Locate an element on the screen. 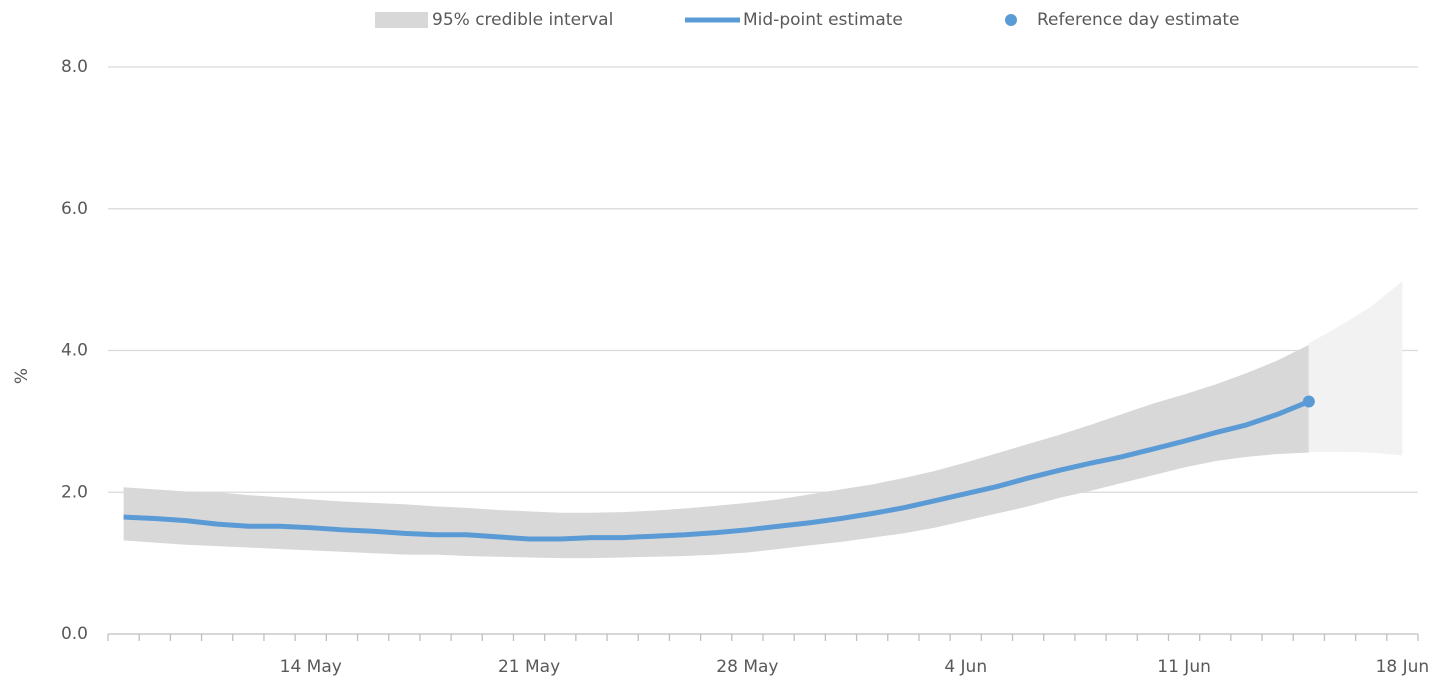 The image size is (1440, 684). x-tick-label: 21 May is located at coordinates (529, 667).